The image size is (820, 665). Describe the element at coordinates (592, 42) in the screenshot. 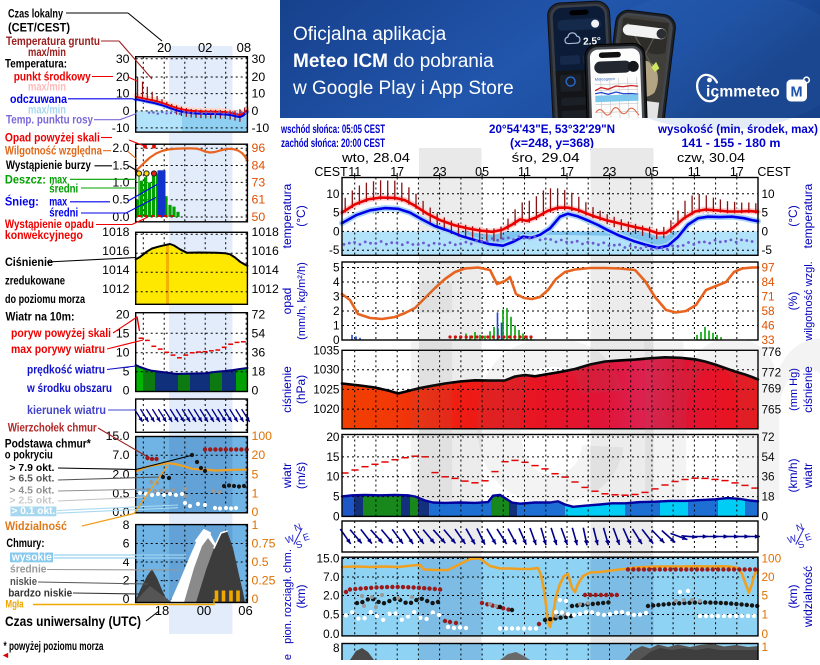

I see `svg-text: 2.5°` at that location.